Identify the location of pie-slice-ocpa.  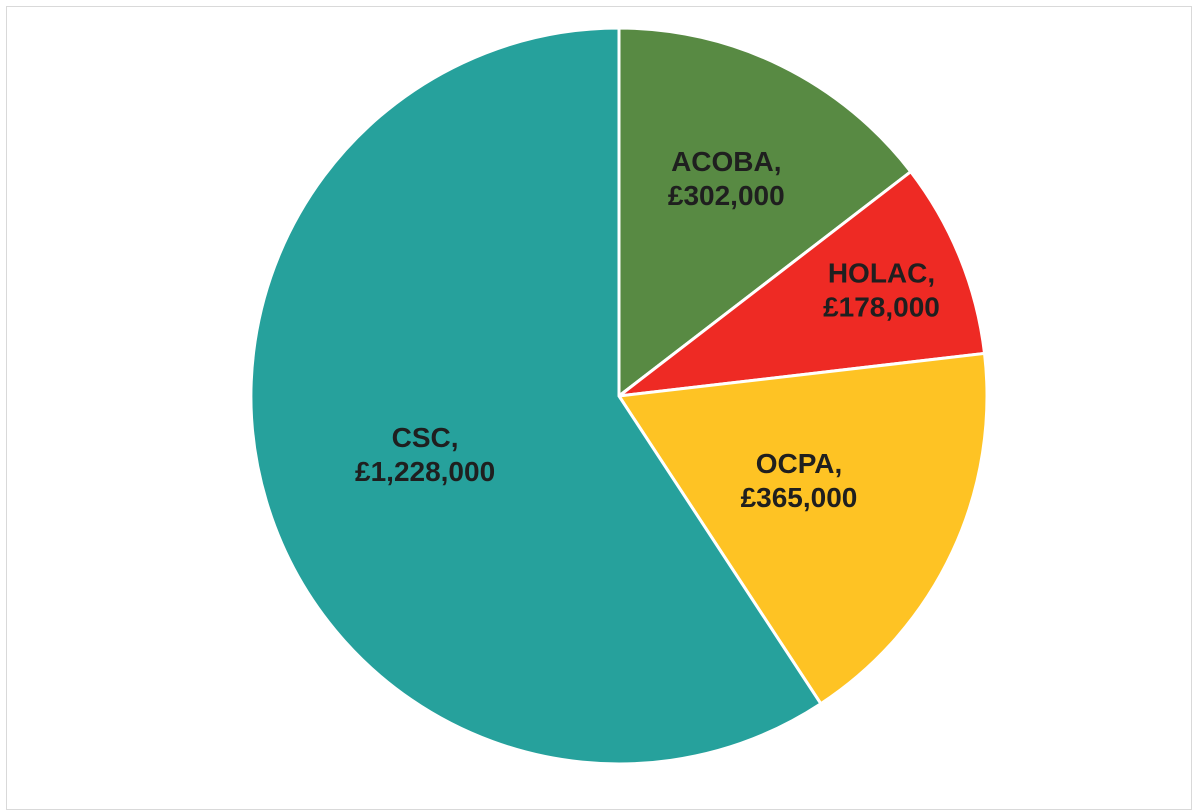
(802, 528).